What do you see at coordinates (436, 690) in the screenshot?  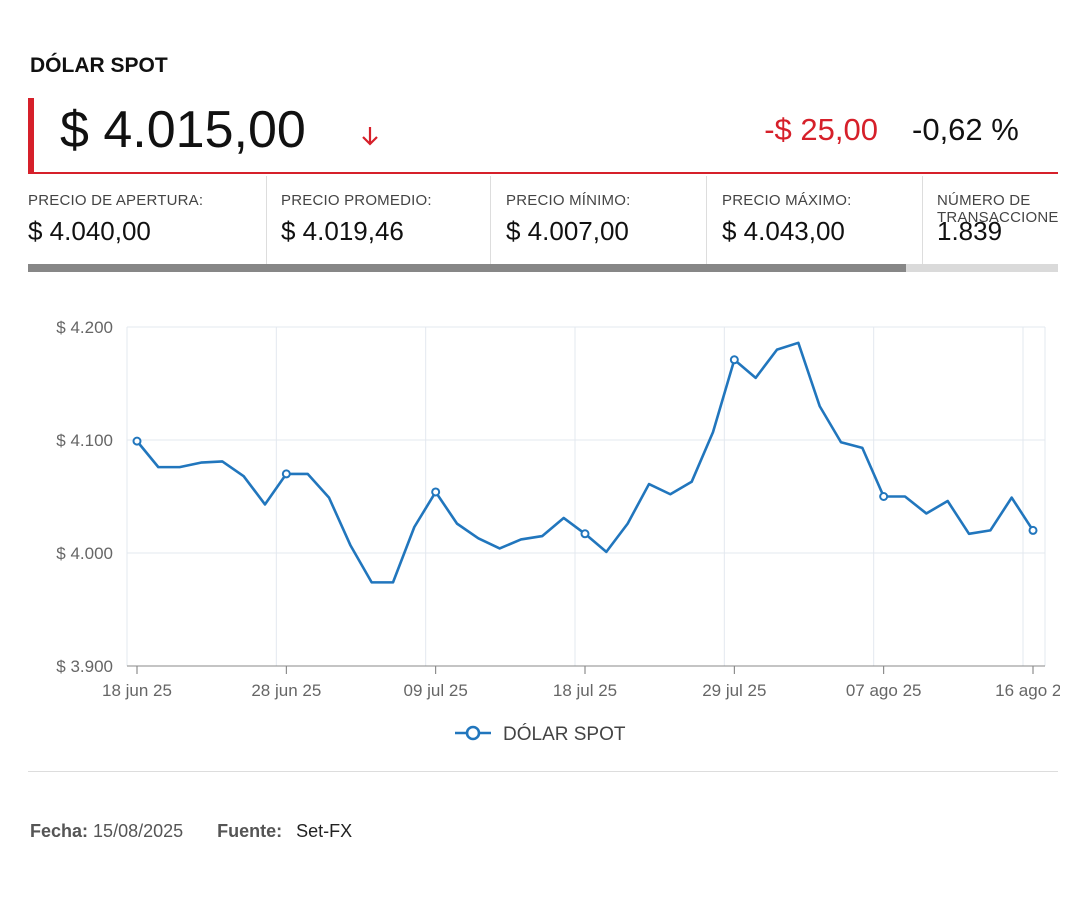 I see `x-tick-label: 09 jul 25` at bounding box center [436, 690].